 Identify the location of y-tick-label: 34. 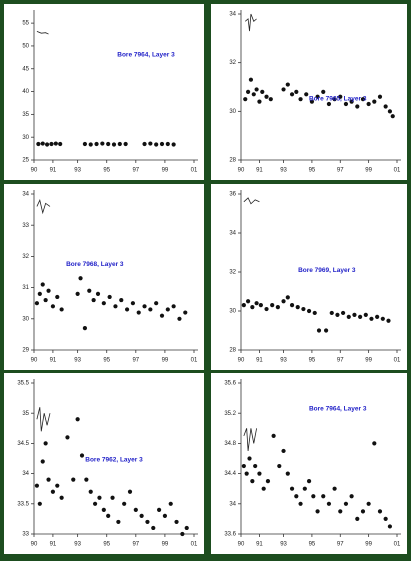
(232, 234).